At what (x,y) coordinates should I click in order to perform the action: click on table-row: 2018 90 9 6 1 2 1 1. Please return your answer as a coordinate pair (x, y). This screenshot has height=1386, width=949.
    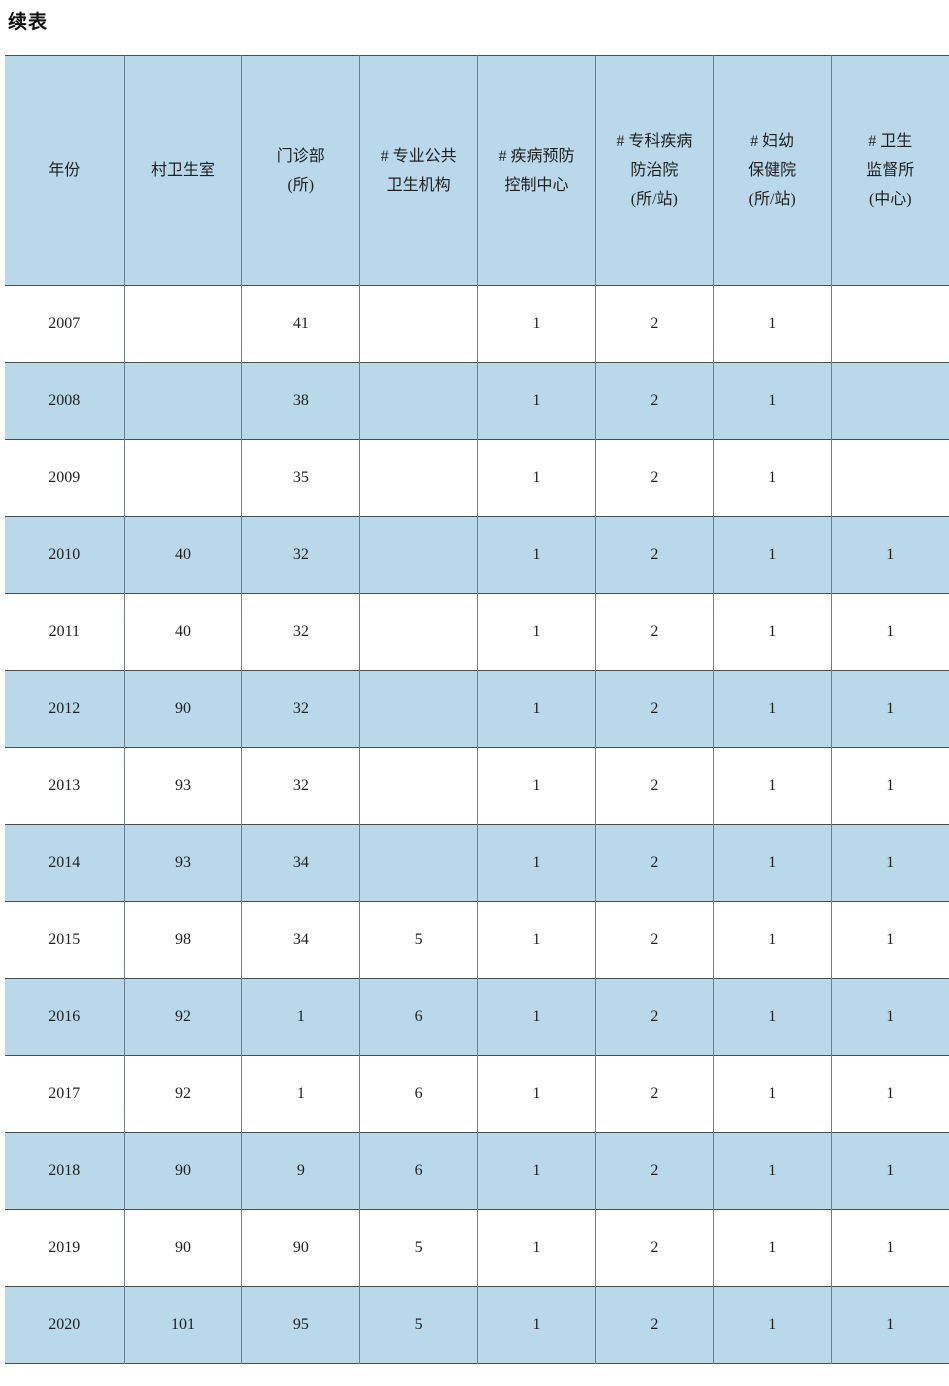
    Looking at the image, I should click on (477, 1171).